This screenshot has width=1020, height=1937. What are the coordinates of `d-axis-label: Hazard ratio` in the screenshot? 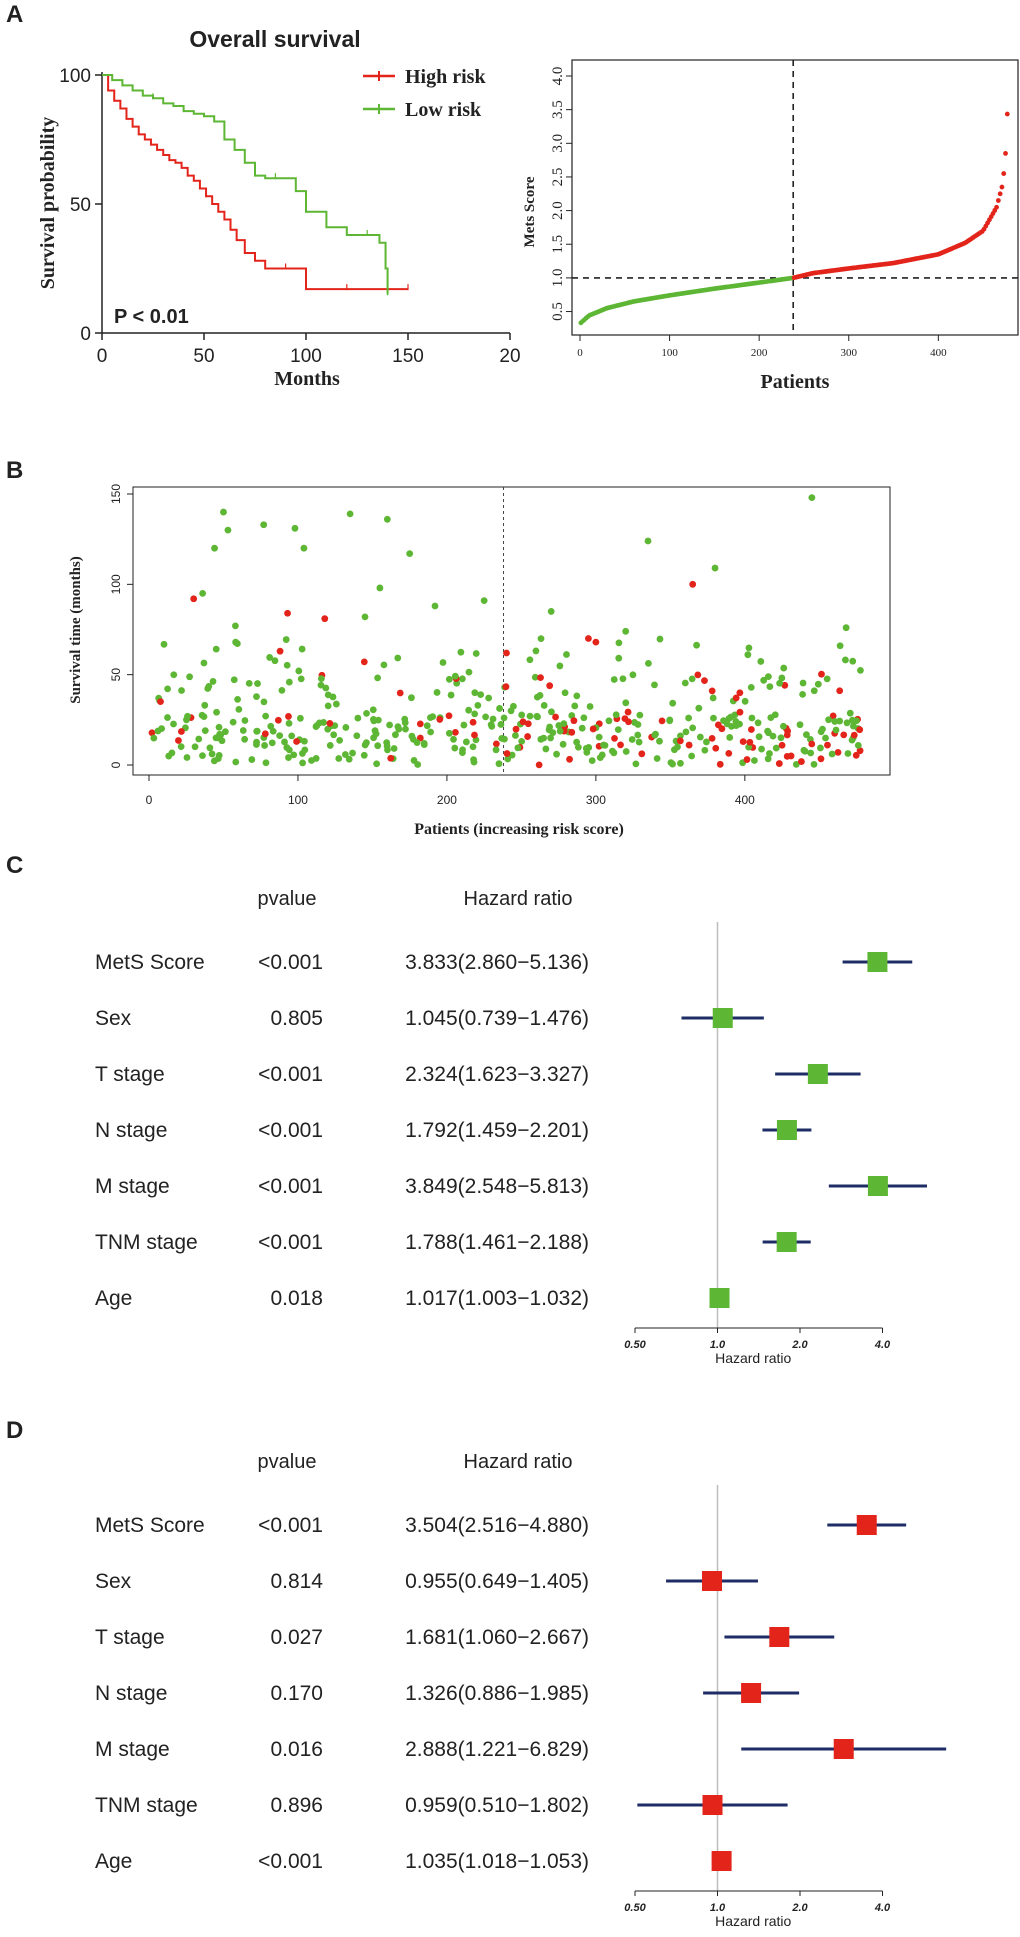 It's located at (753, 1921).